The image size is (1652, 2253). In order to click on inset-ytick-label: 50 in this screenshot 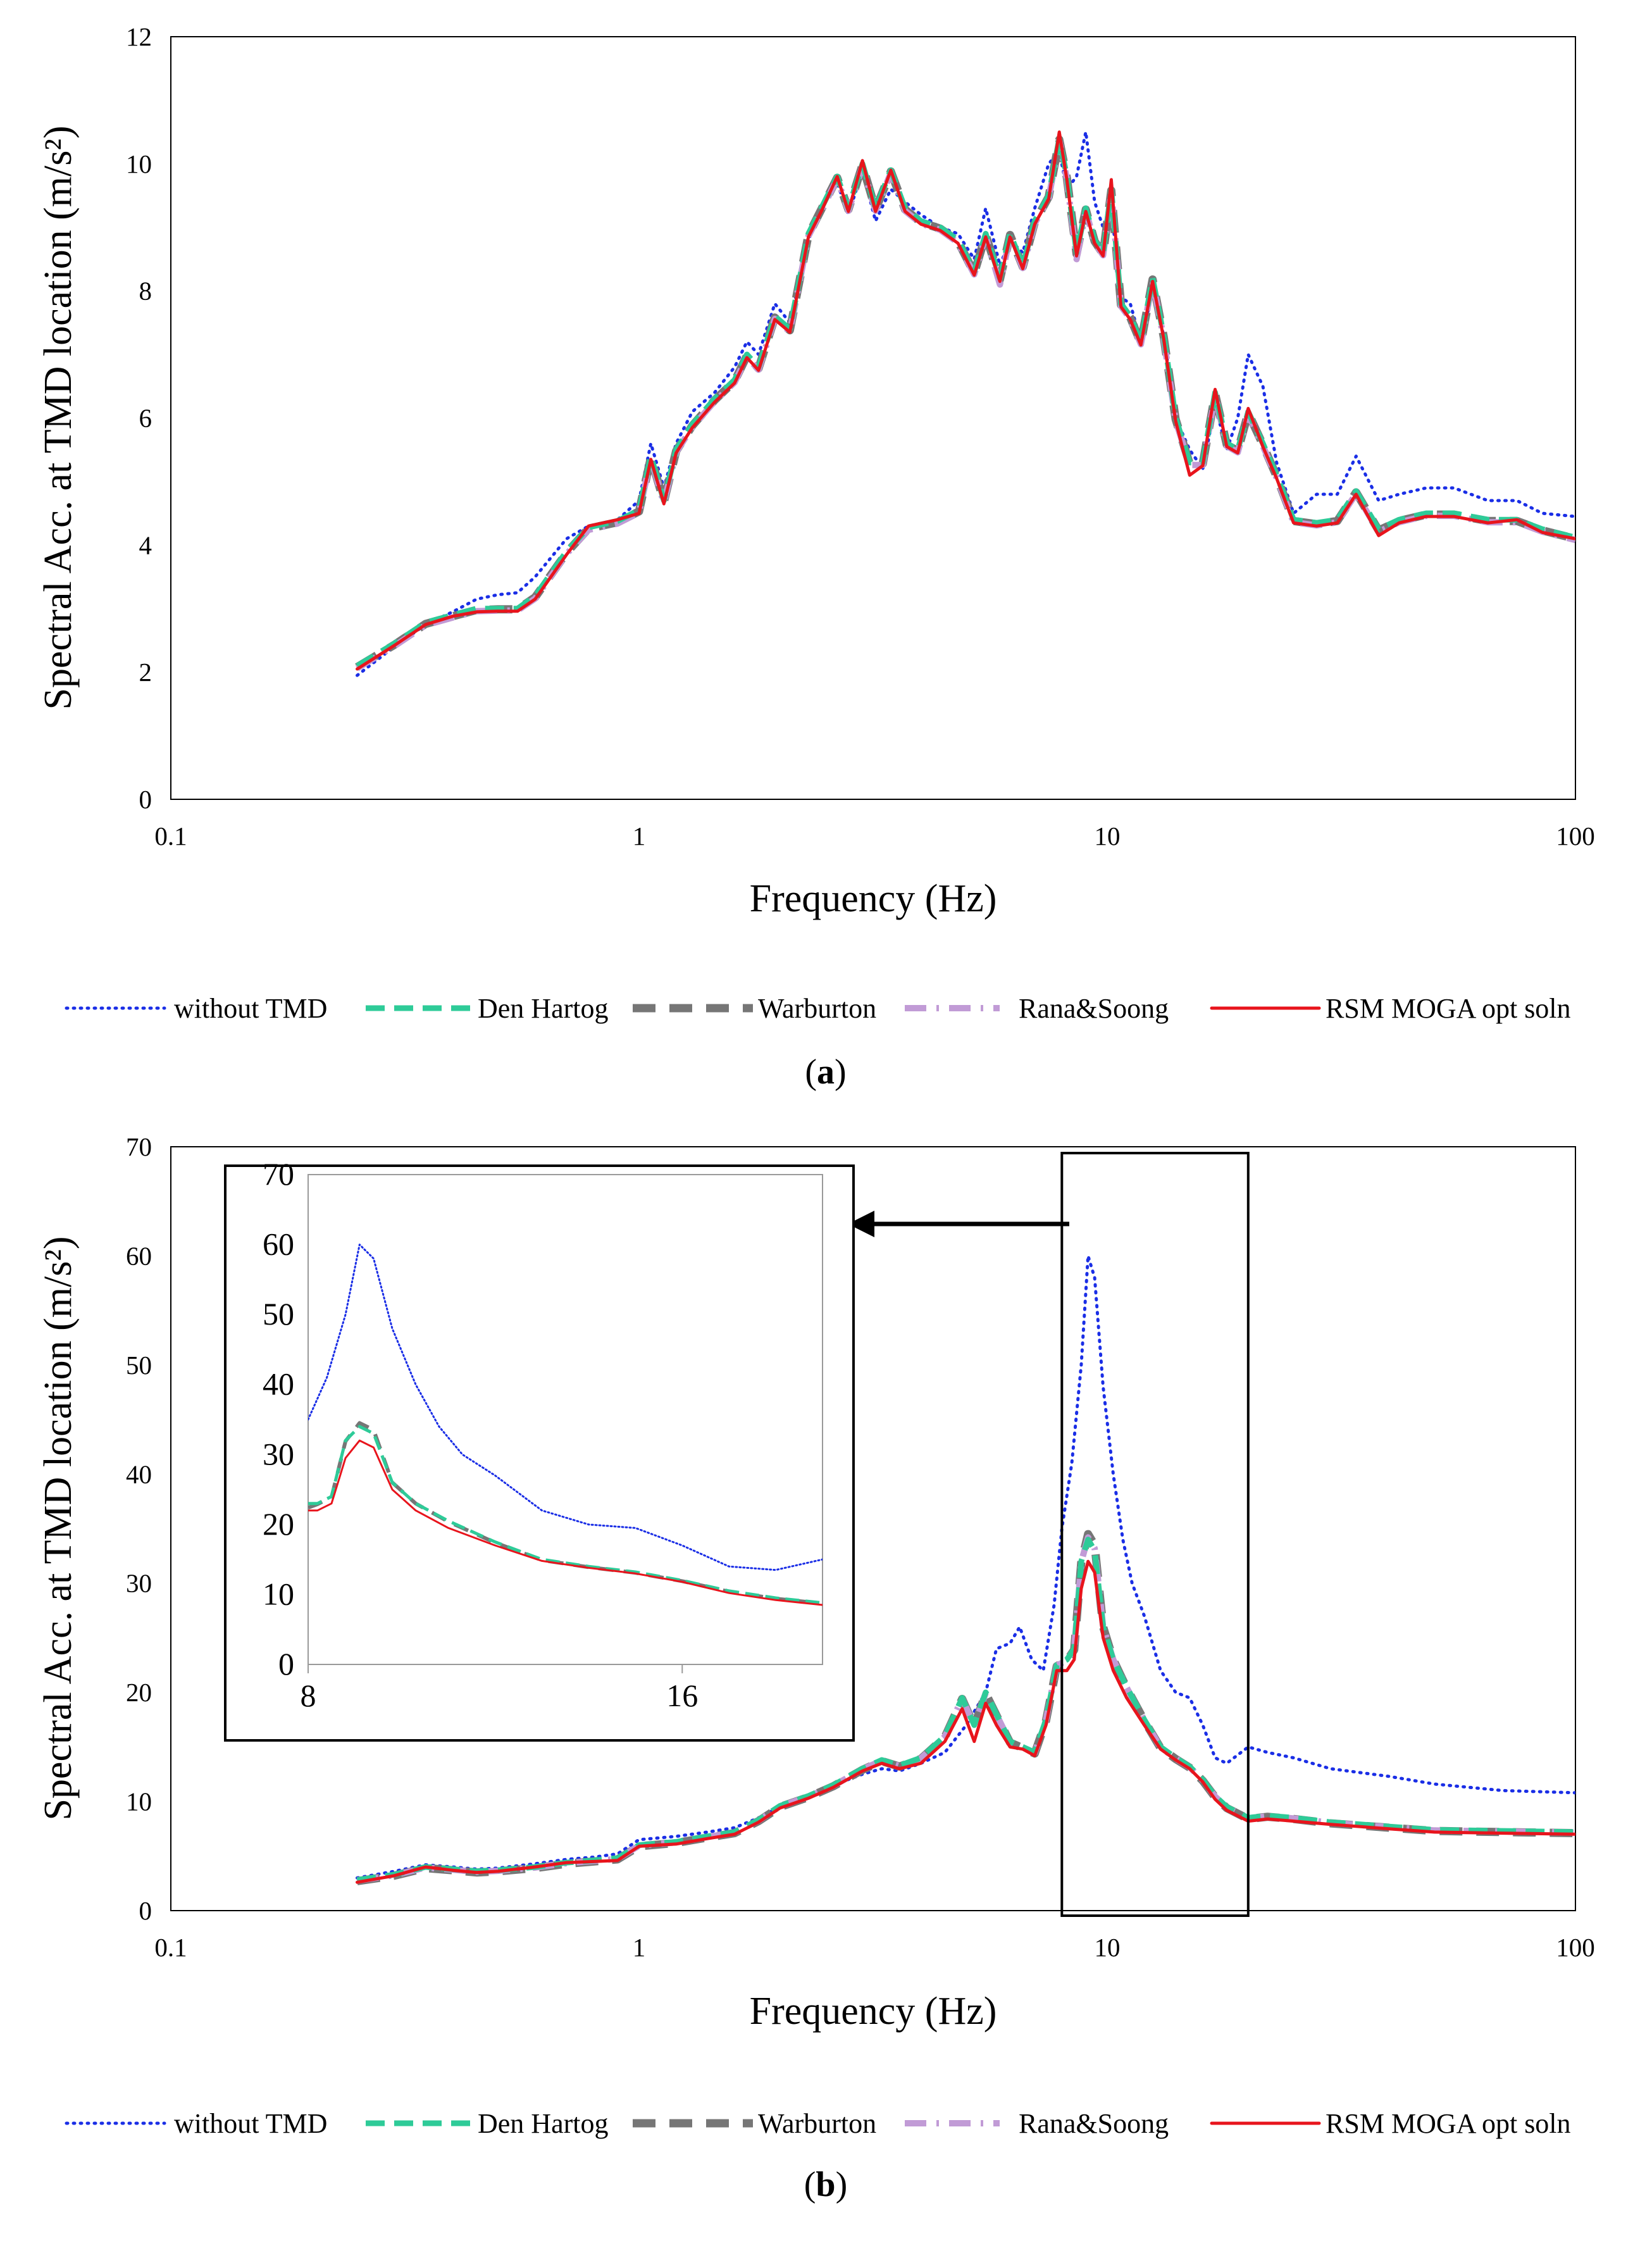, I will do `click(278, 1314)`.